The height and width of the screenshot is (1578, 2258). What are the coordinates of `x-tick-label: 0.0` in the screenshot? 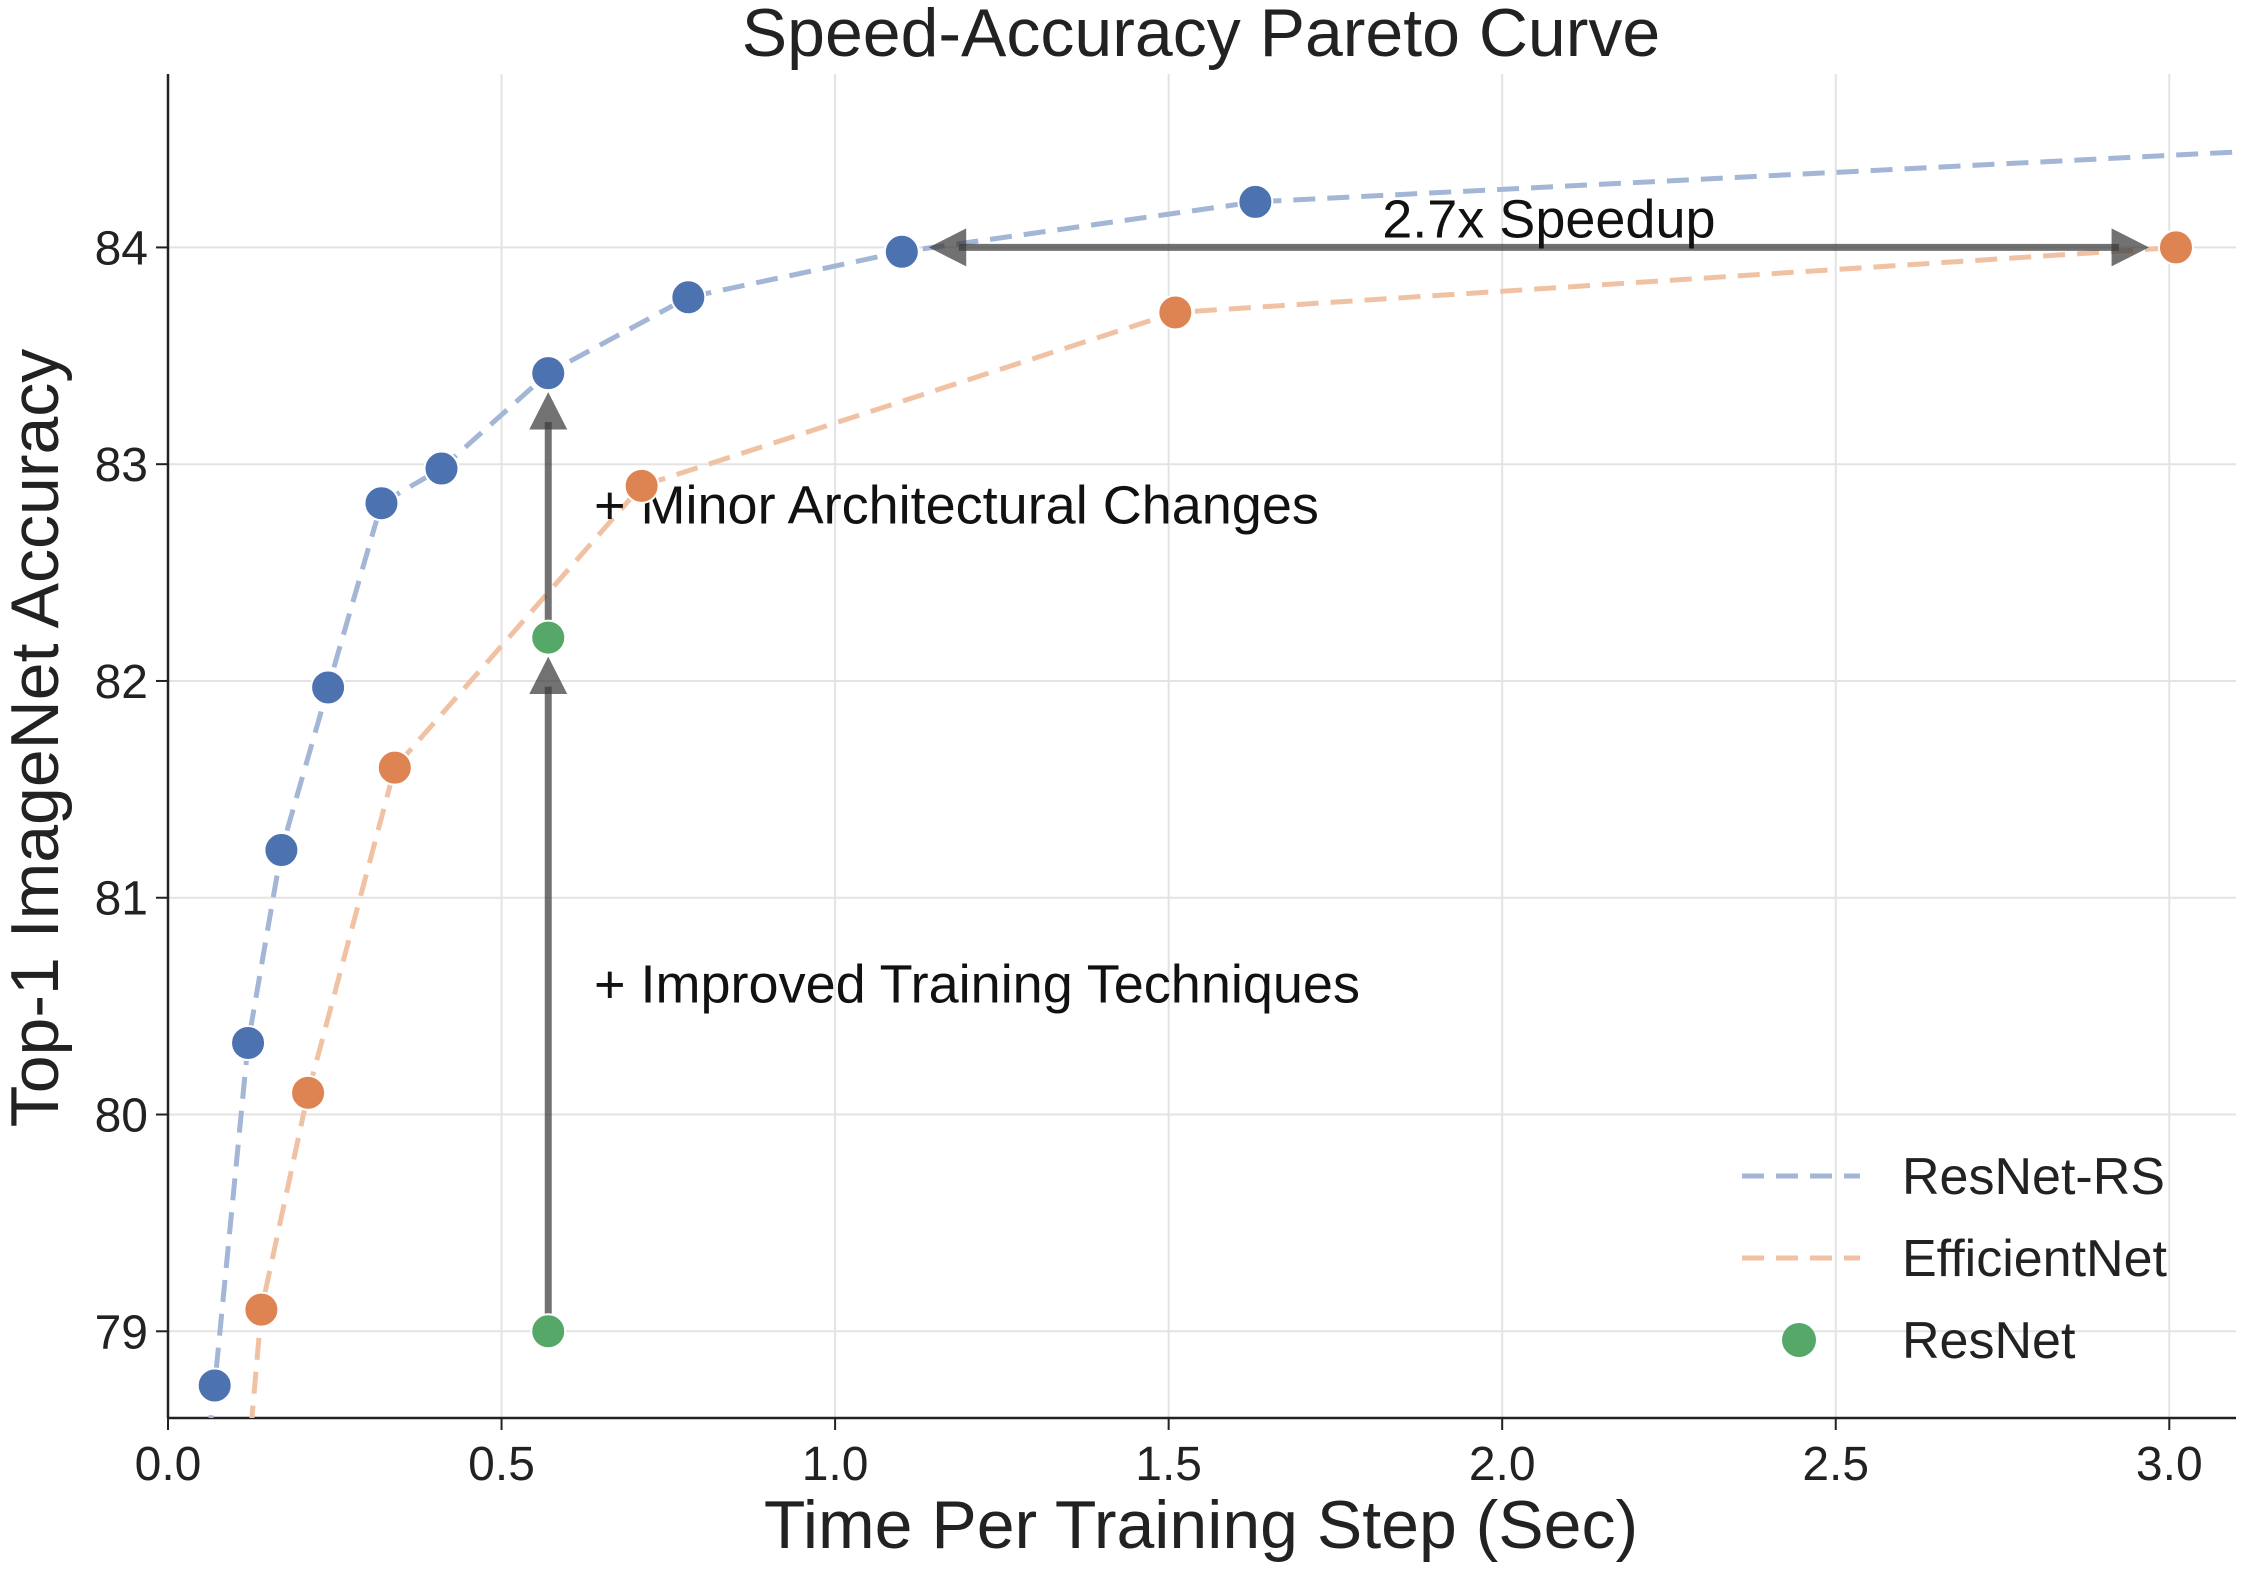 It's located at (168, 1464).